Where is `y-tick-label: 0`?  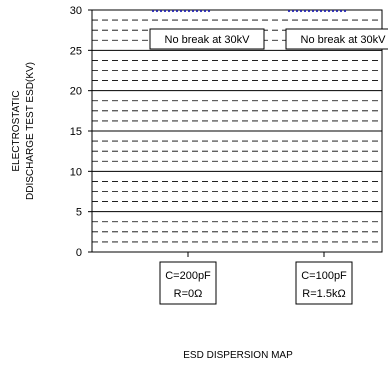 y-tick-label: 0 is located at coordinates (79, 253).